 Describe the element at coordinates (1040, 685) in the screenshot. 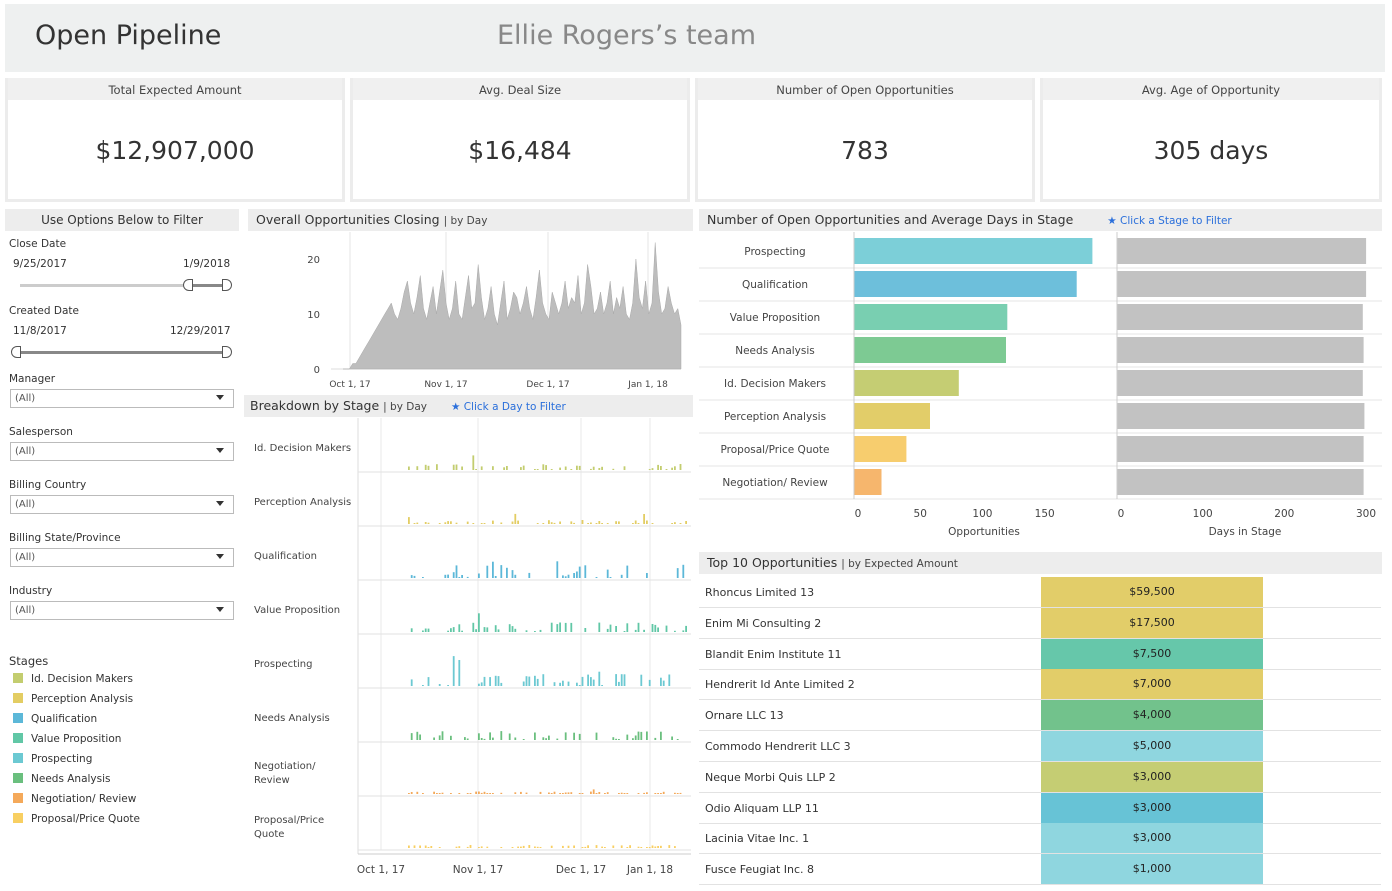

I see `table-row: Hendrerit Id Ante Limited 2 $7,000` at that location.